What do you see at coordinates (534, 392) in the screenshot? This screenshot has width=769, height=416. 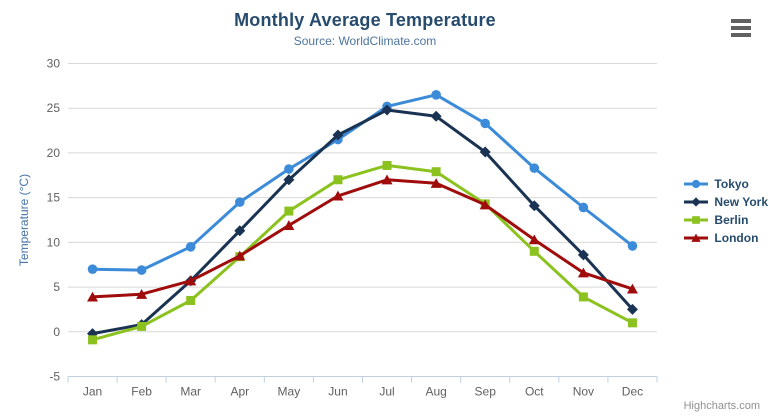 I see `x-axis-label: Oct` at bounding box center [534, 392].